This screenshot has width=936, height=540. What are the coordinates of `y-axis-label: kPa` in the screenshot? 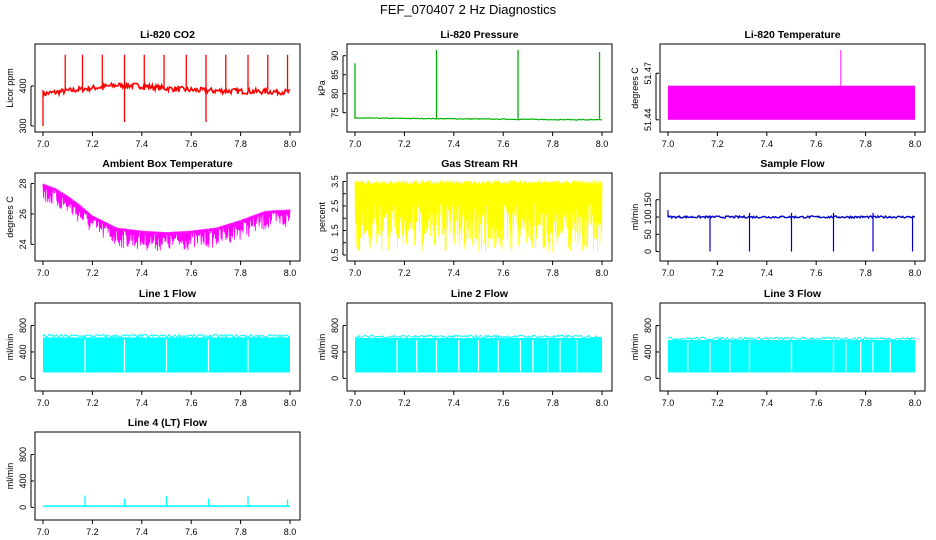 It's located at (322, 88).